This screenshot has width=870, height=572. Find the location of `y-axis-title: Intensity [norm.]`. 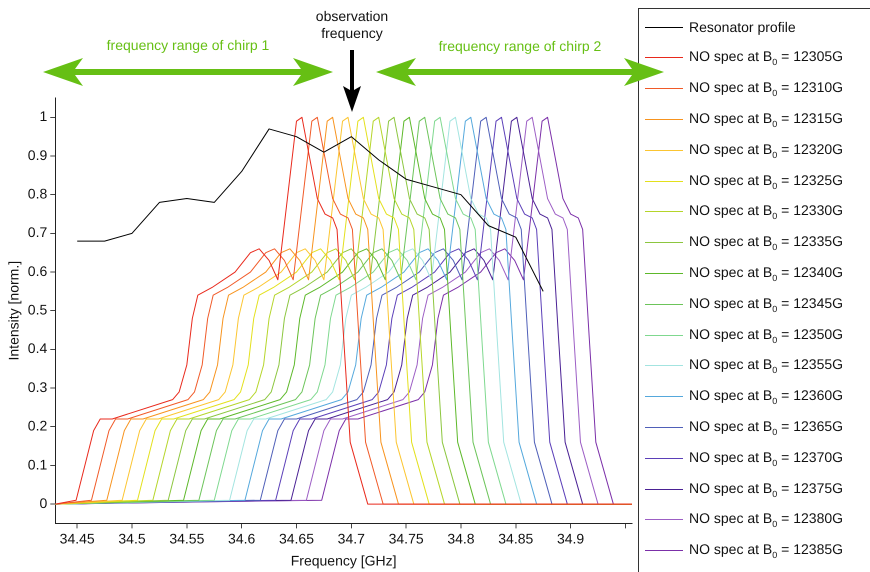

y-axis-title: Intensity [norm.] is located at coordinates (13, 310).